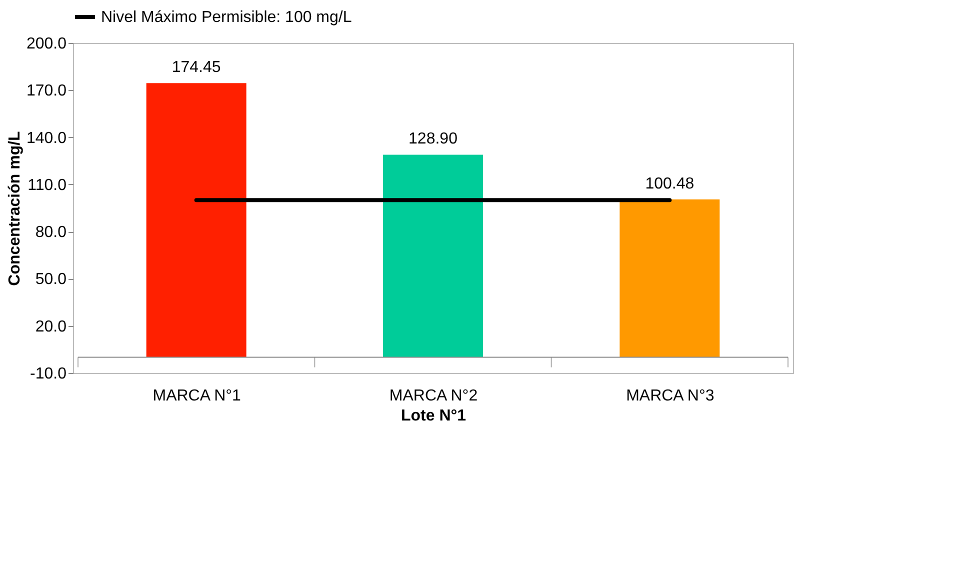 The height and width of the screenshot is (579, 955). Describe the element at coordinates (226, 17) in the screenshot. I see `legend-label: Nivel Máximo Permisible: 100 mg/L` at that location.